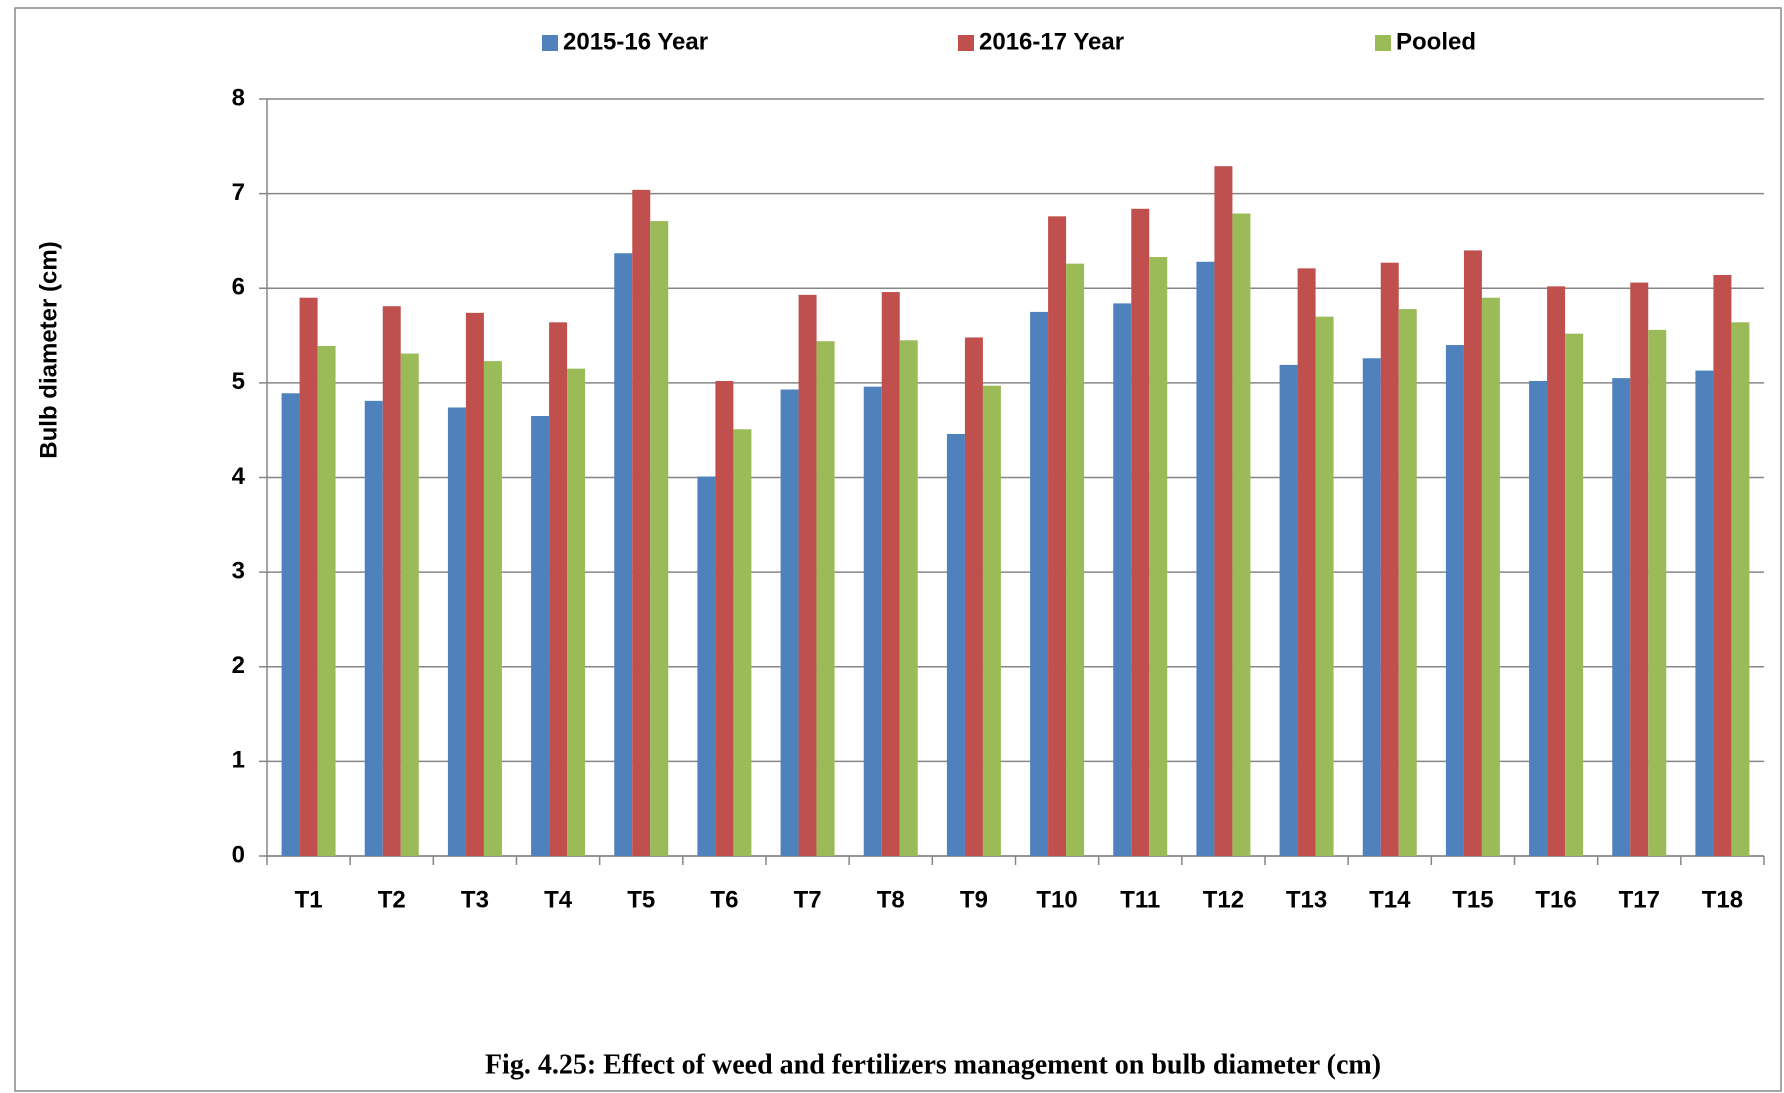 The width and height of the screenshot is (1784, 1093). Describe the element at coordinates (238, 854) in the screenshot. I see `y-tick-label: 0` at that location.